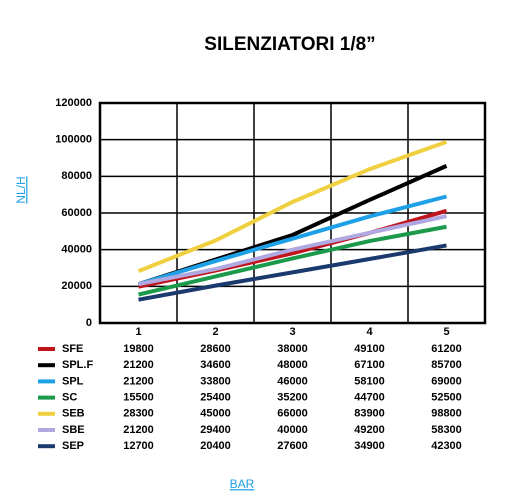  Describe the element at coordinates (446, 398) in the screenshot. I see `table-value: 52500` at that location.